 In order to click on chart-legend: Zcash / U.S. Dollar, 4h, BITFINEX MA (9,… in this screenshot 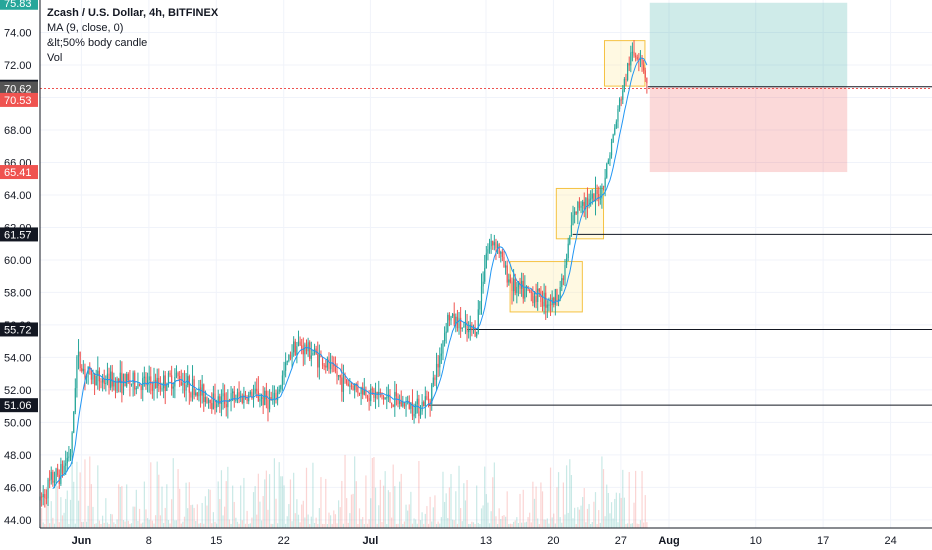, I will do `click(132, 36)`.